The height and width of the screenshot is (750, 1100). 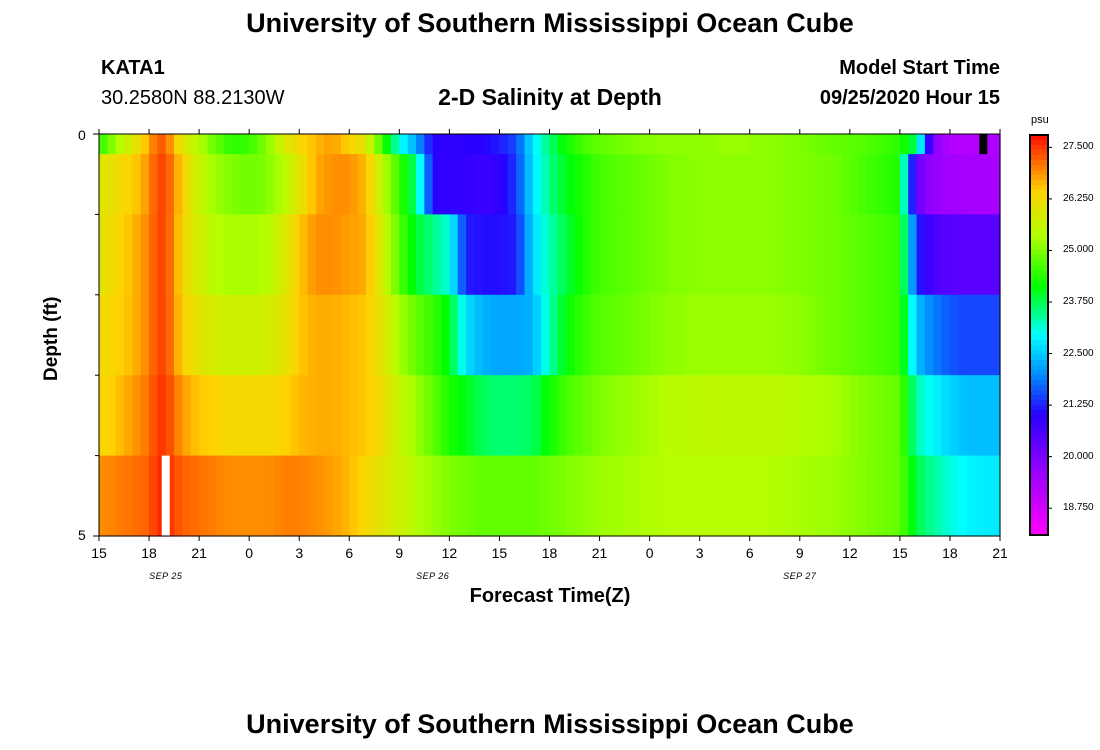 I want to click on missing-data-marker, so click(x=983, y=144).